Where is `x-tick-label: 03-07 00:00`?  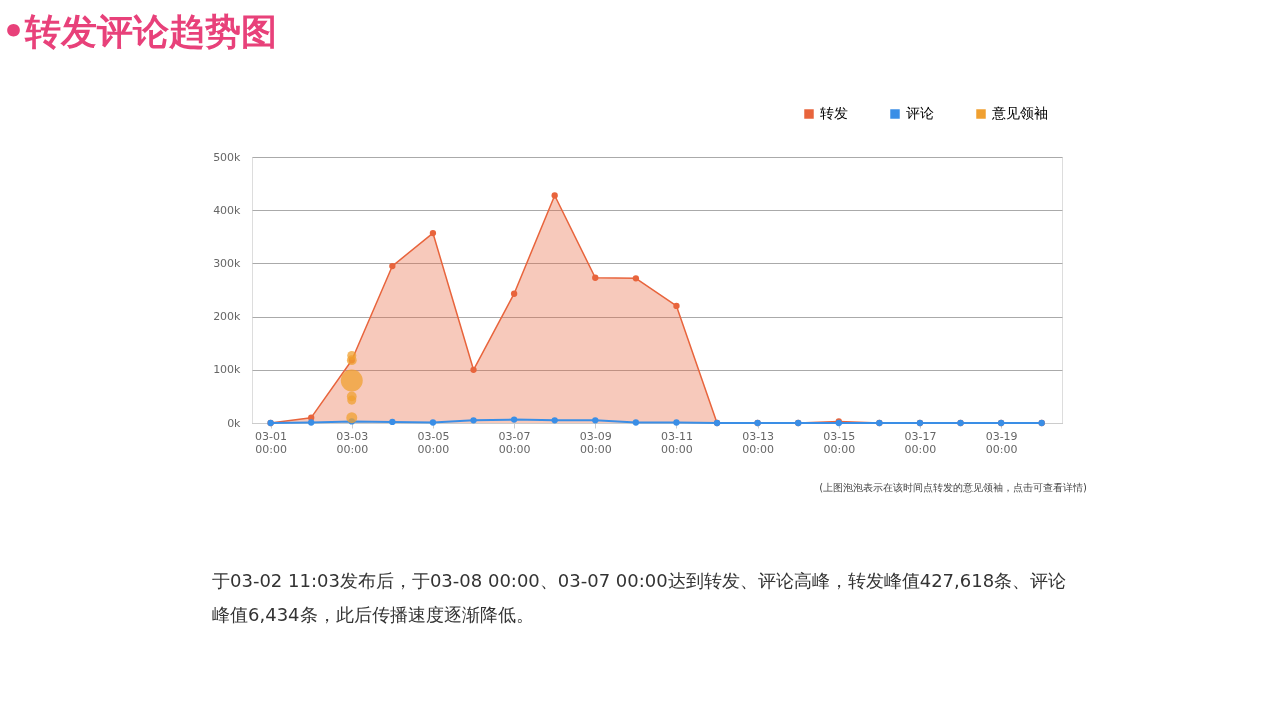 x-tick-label: 03-07 00:00 is located at coordinates (514, 442).